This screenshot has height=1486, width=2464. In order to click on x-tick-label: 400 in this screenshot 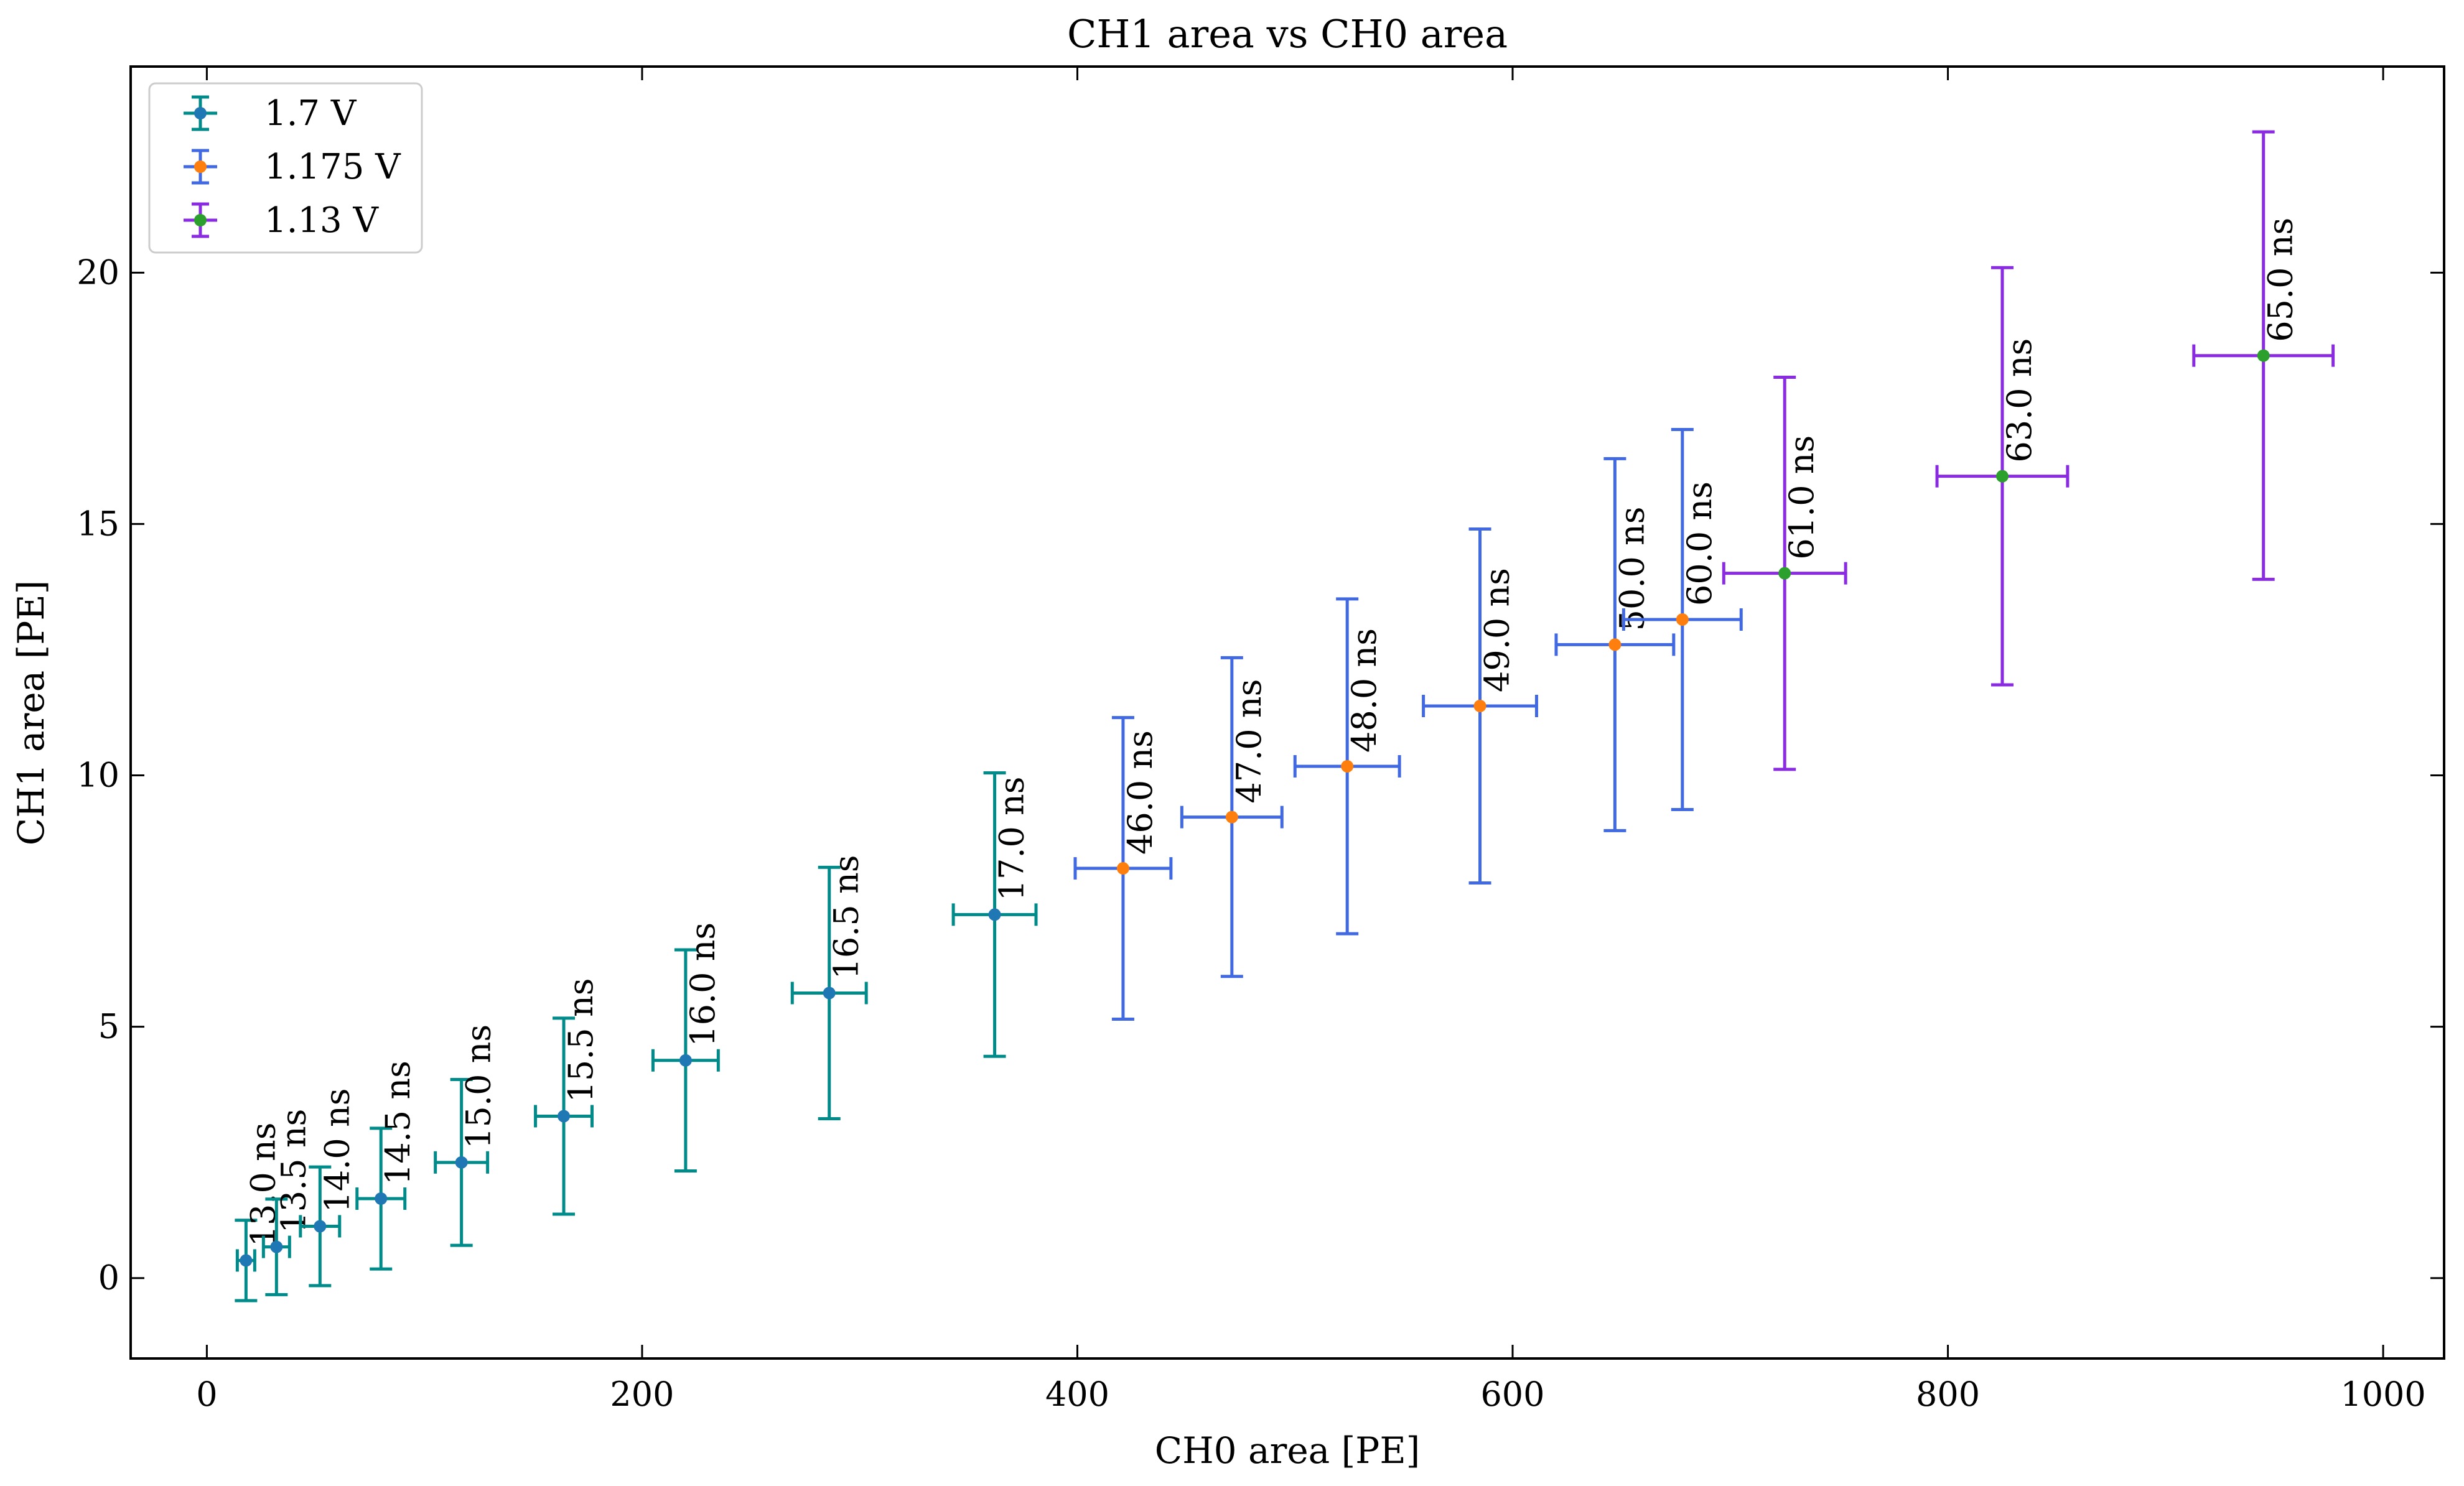, I will do `click(1077, 1394)`.